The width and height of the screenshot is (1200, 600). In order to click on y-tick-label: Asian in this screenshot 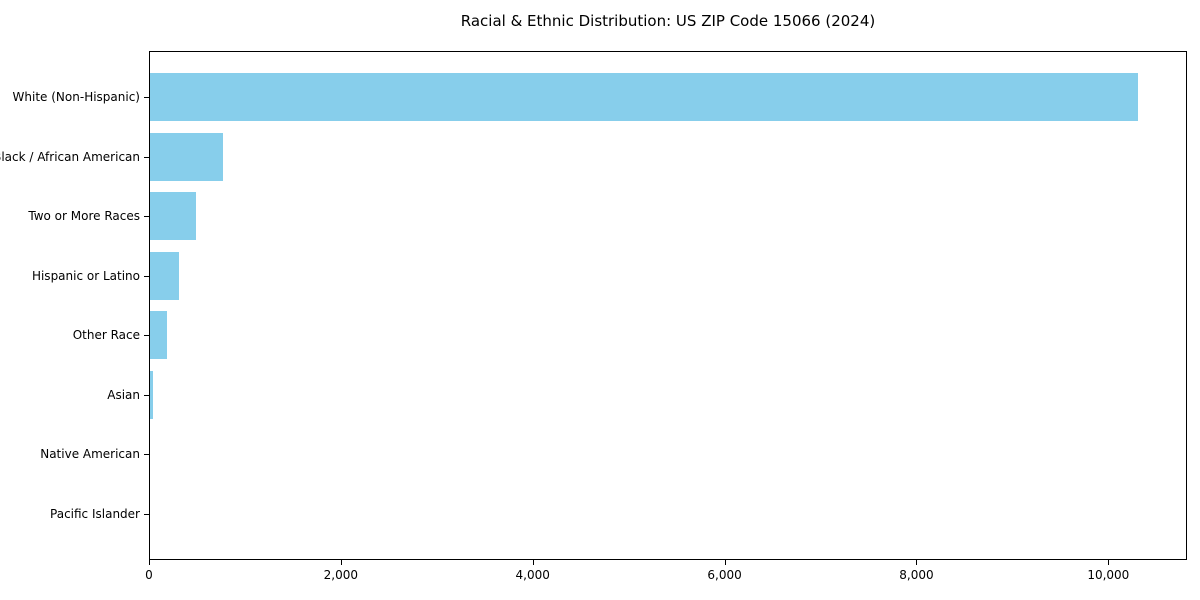, I will do `click(123, 394)`.